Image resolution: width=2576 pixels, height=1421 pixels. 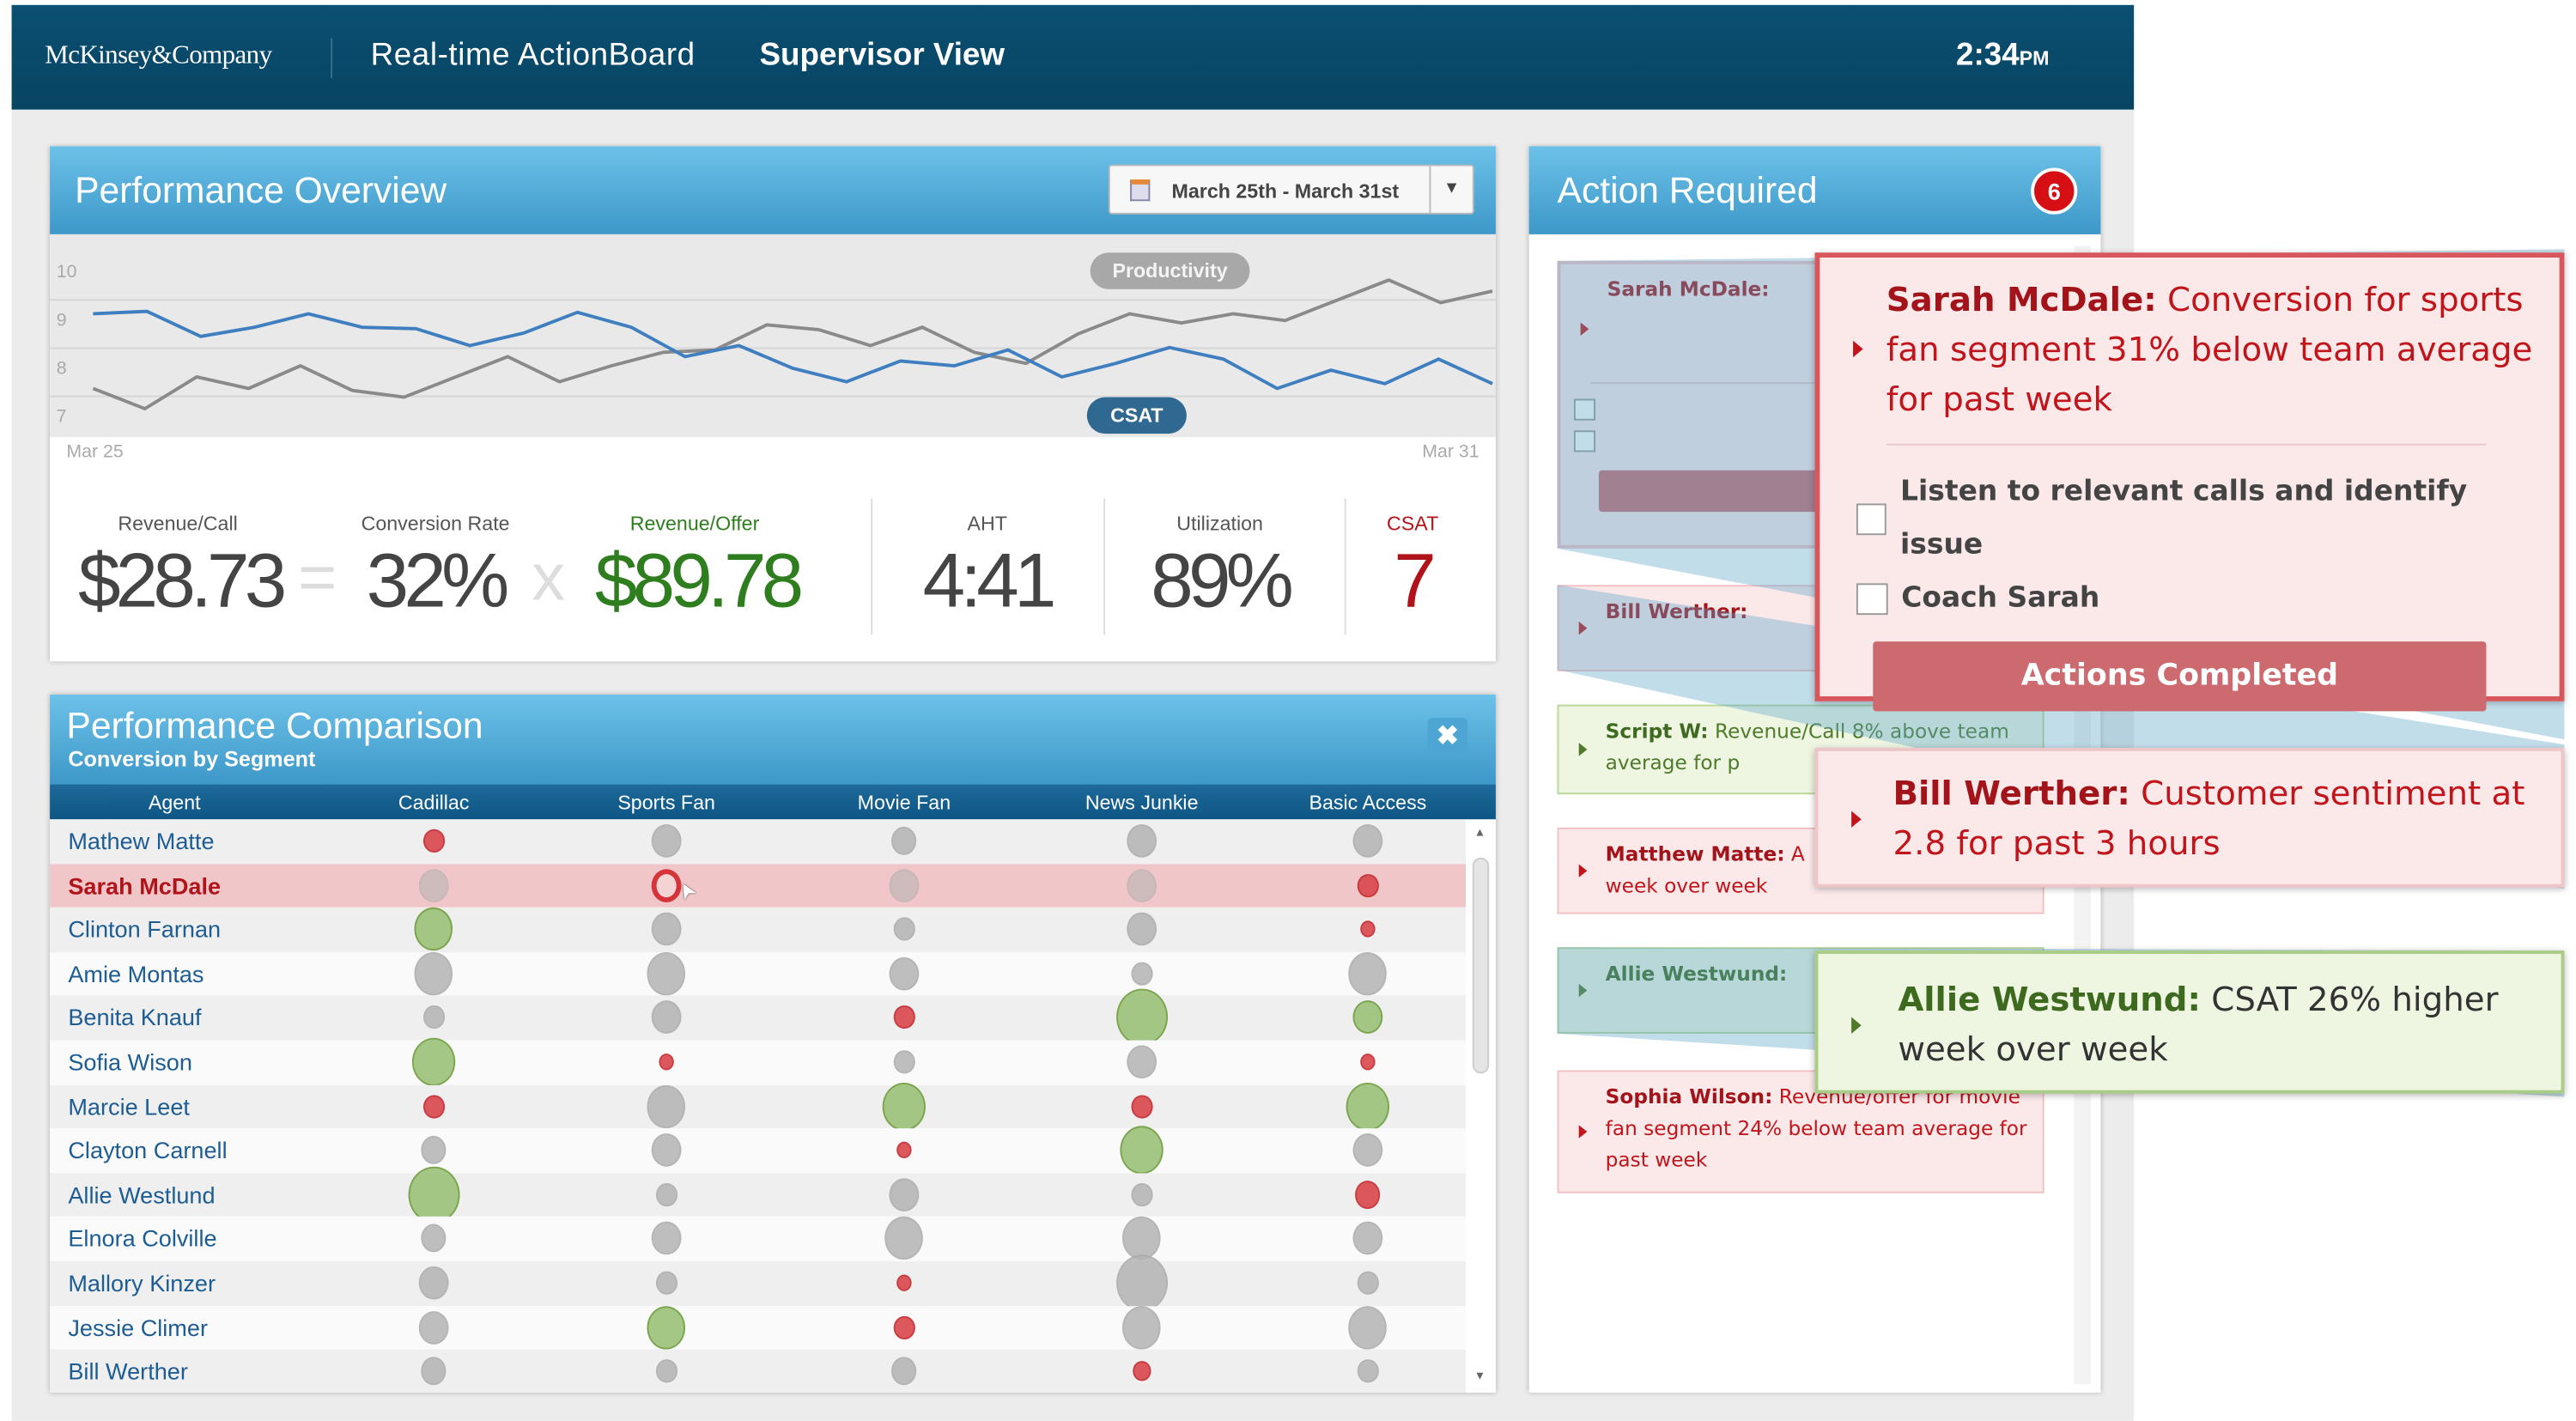 I want to click on agent-name: Sarah McDale, so click(x=145, y=885).